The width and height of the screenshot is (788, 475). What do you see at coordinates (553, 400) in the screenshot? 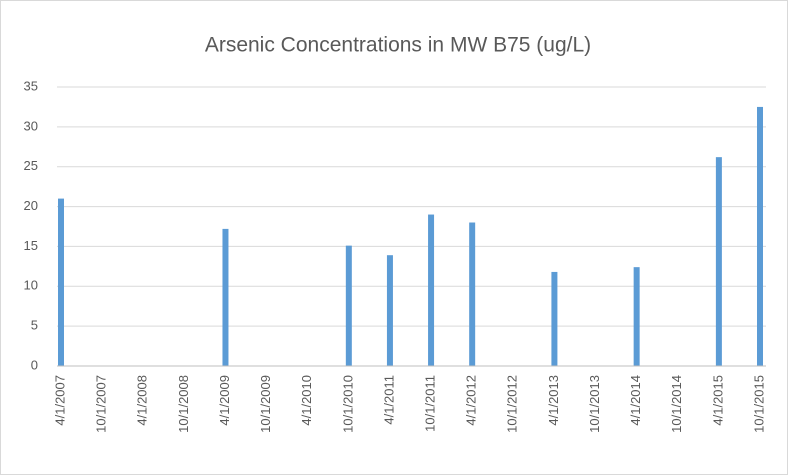
I see `x-tick-label: 4/1/2013` at bounding box center [553, 400].